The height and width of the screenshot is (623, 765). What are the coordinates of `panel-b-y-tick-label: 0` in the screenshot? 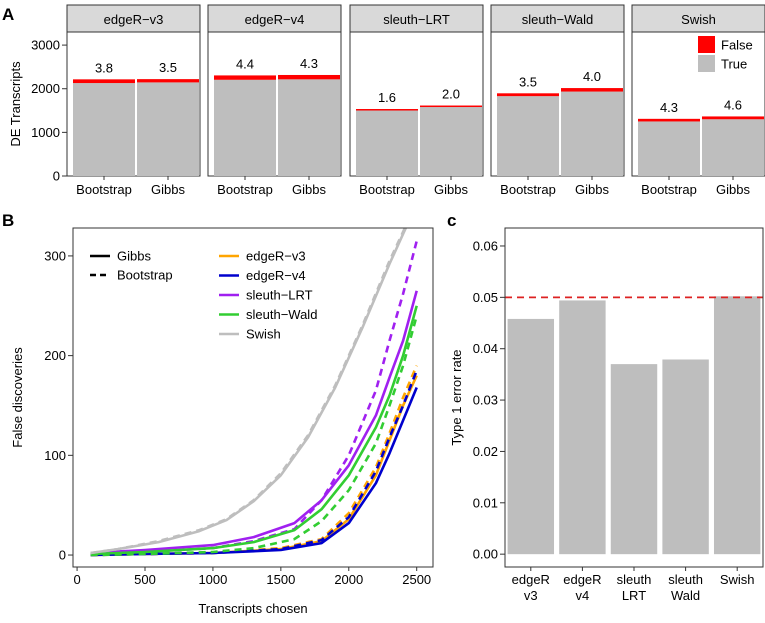 It's located at (62, 555).